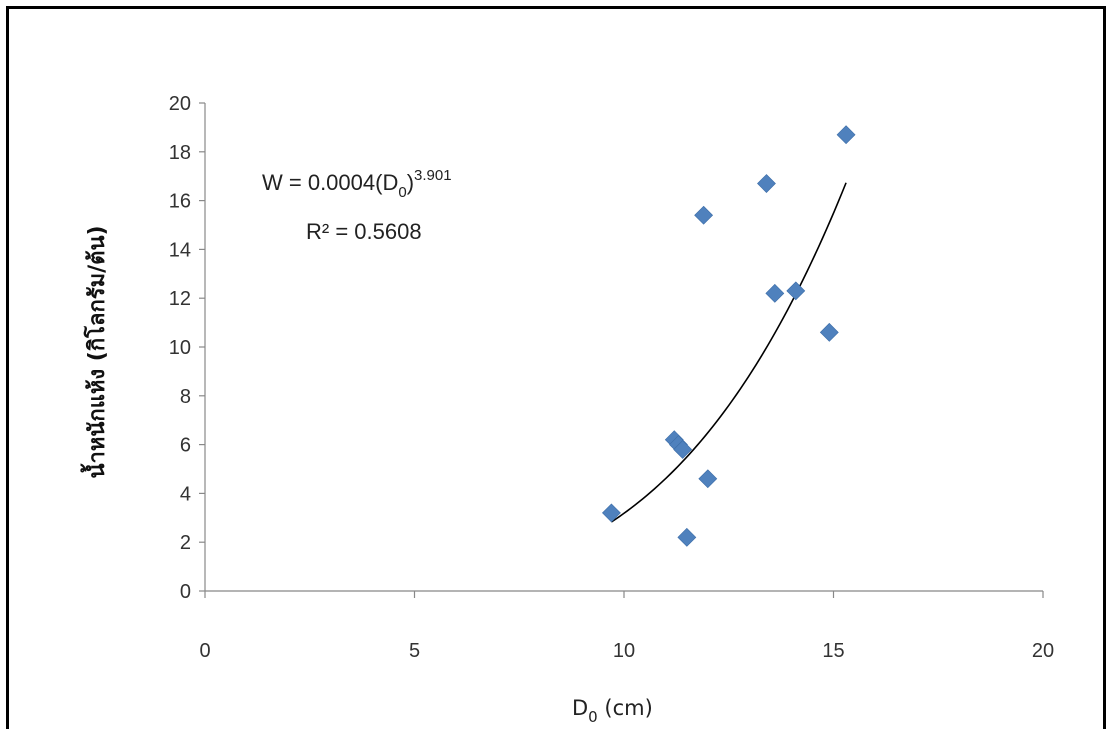 The height and width of the screenshot is (729, 1106). I want to click on y-tick-label: 12, so click(180, 299).